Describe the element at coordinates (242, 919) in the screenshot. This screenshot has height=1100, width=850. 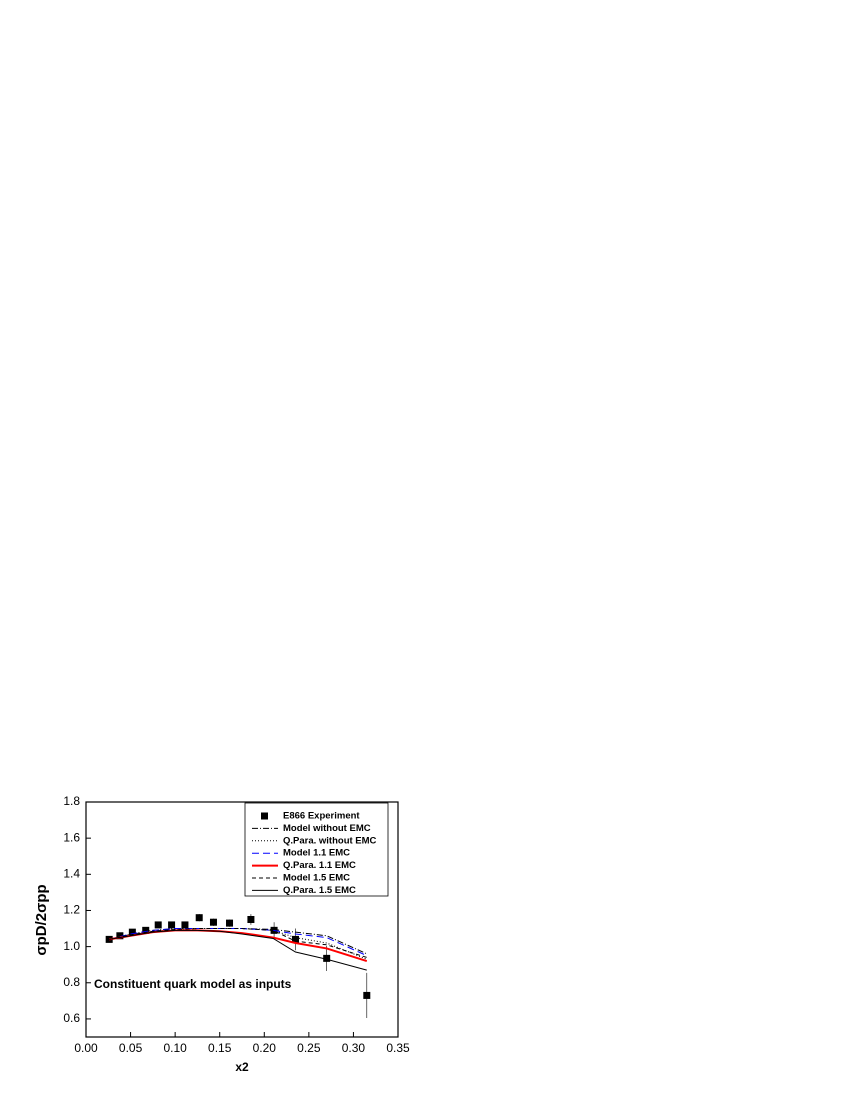
I see `plot-frame` at that location.